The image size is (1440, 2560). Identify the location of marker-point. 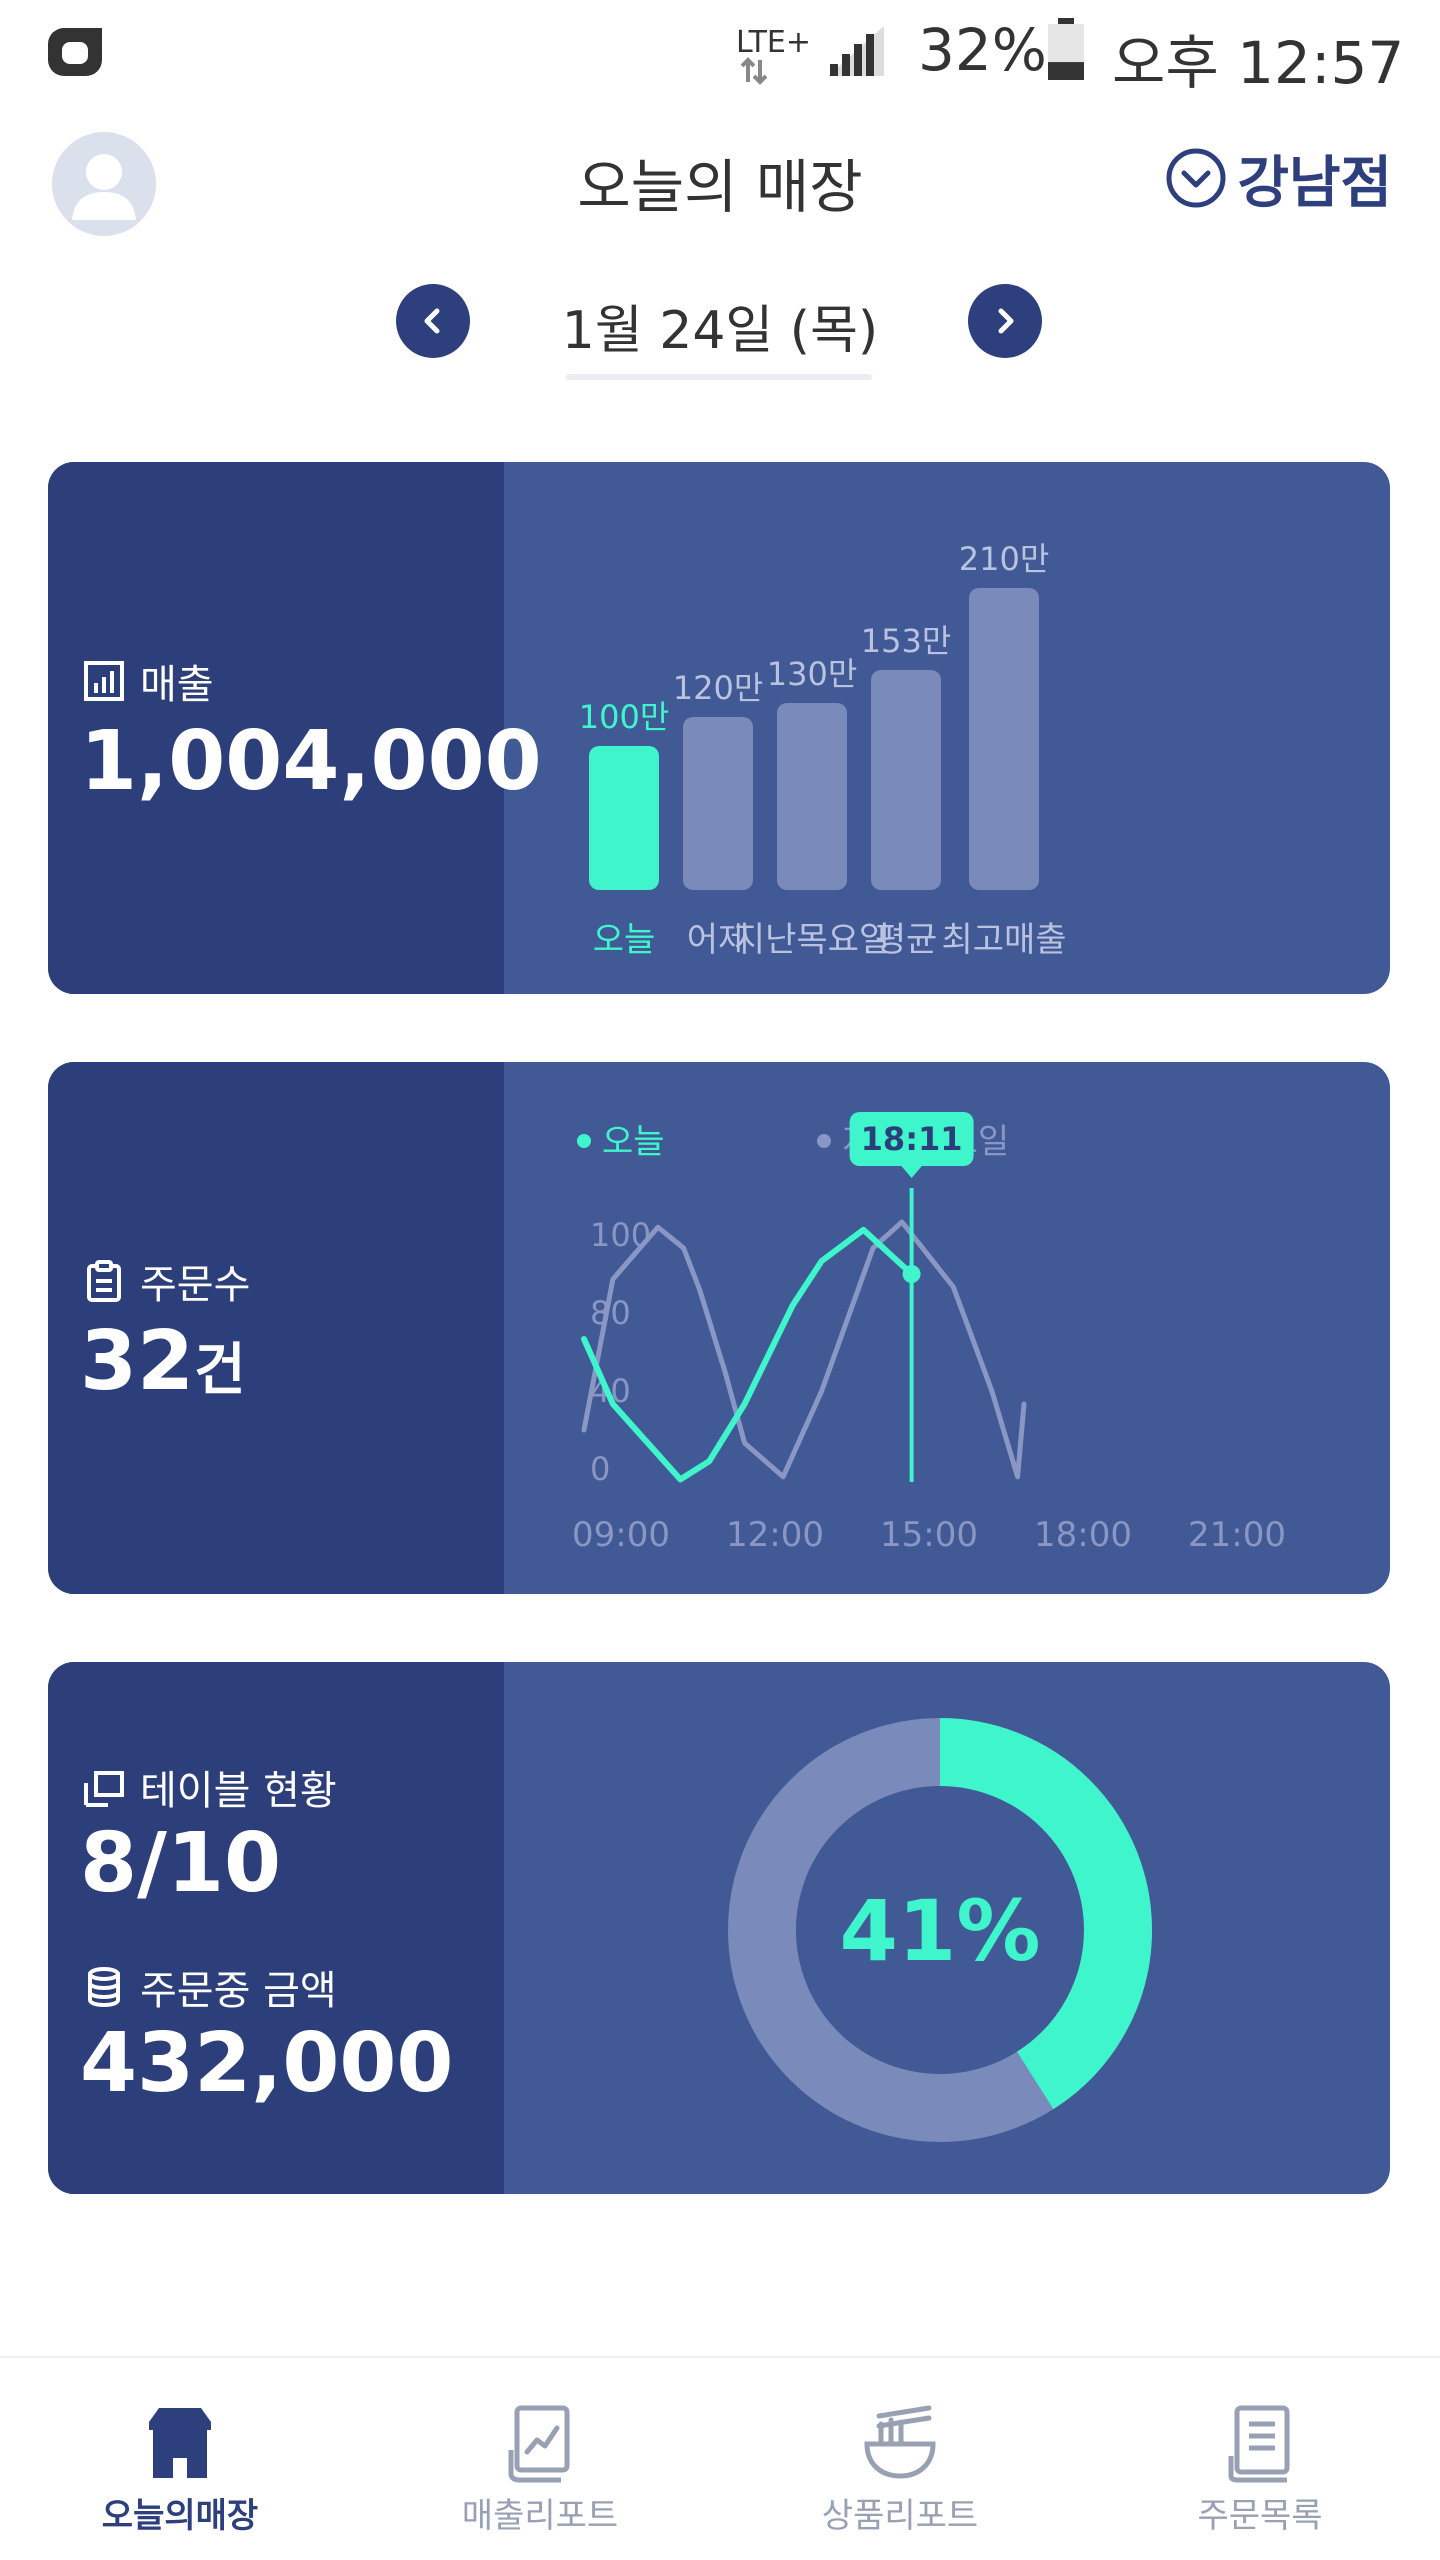
(911, 1274).